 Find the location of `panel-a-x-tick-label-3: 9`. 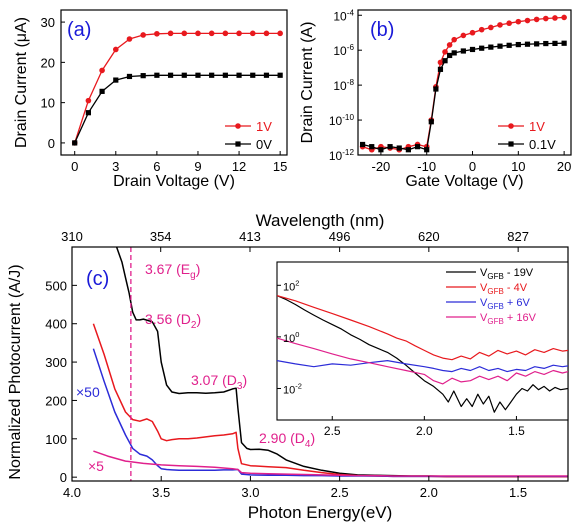

panel-a-x-tick-label-3: 9 is located at coordinates (197, 166).